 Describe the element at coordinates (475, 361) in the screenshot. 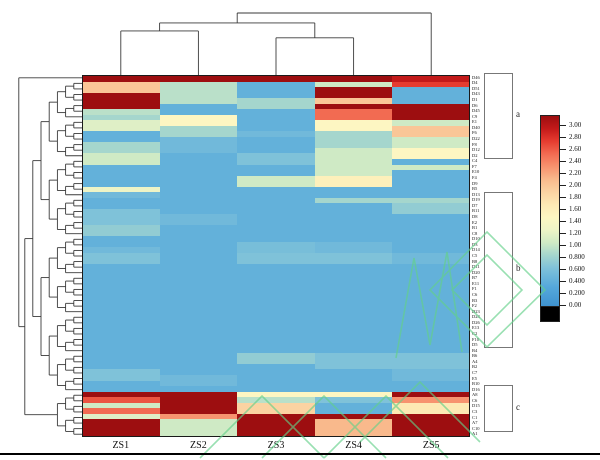

I see `row-label: A4` at that location.